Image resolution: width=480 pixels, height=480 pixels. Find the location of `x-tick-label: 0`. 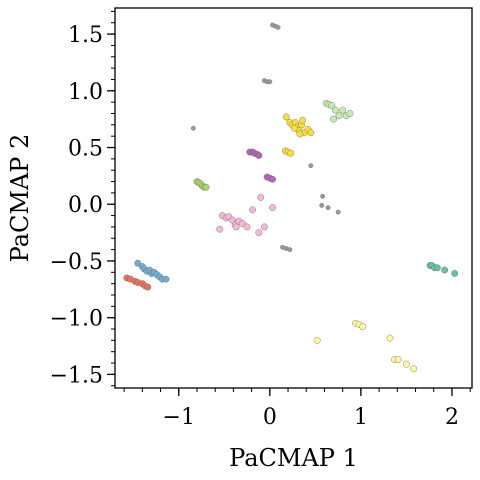

x-tick-label: 0 is located at coordinates (270, 417).